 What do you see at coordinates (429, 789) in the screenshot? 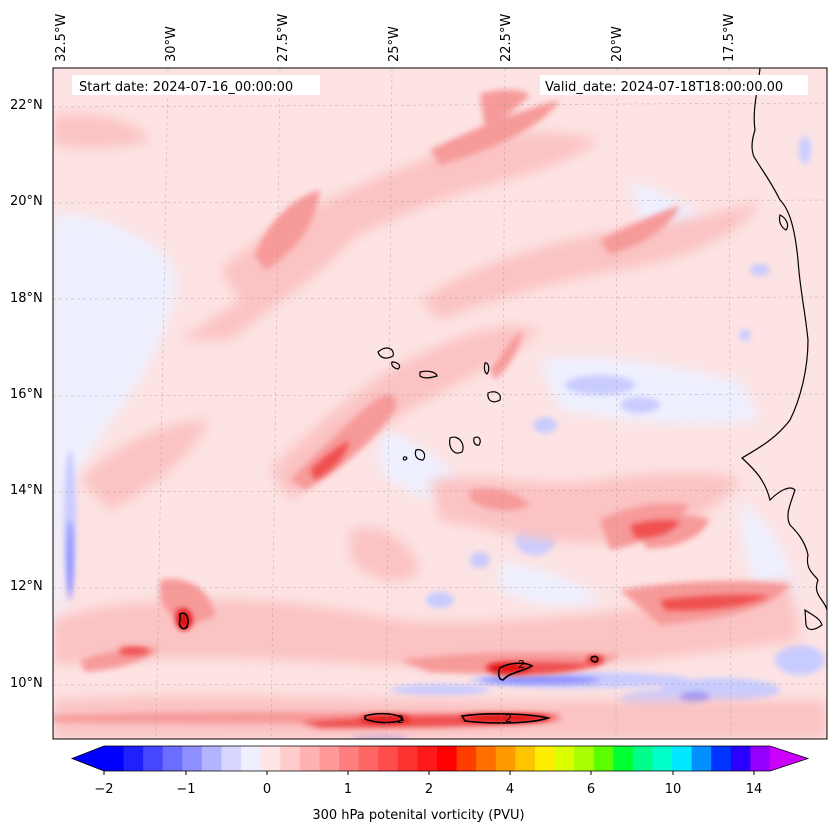
I see `colorbar-tick-label: 2` at bounding box center [429, 789].